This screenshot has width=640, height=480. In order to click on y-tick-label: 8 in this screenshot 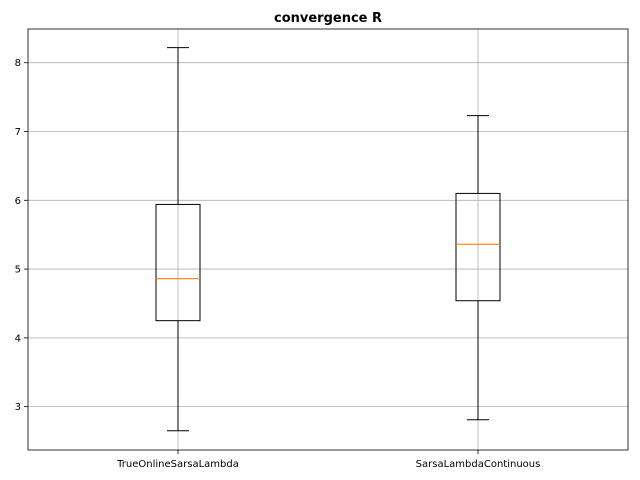, I will do `click(18, 63)`.